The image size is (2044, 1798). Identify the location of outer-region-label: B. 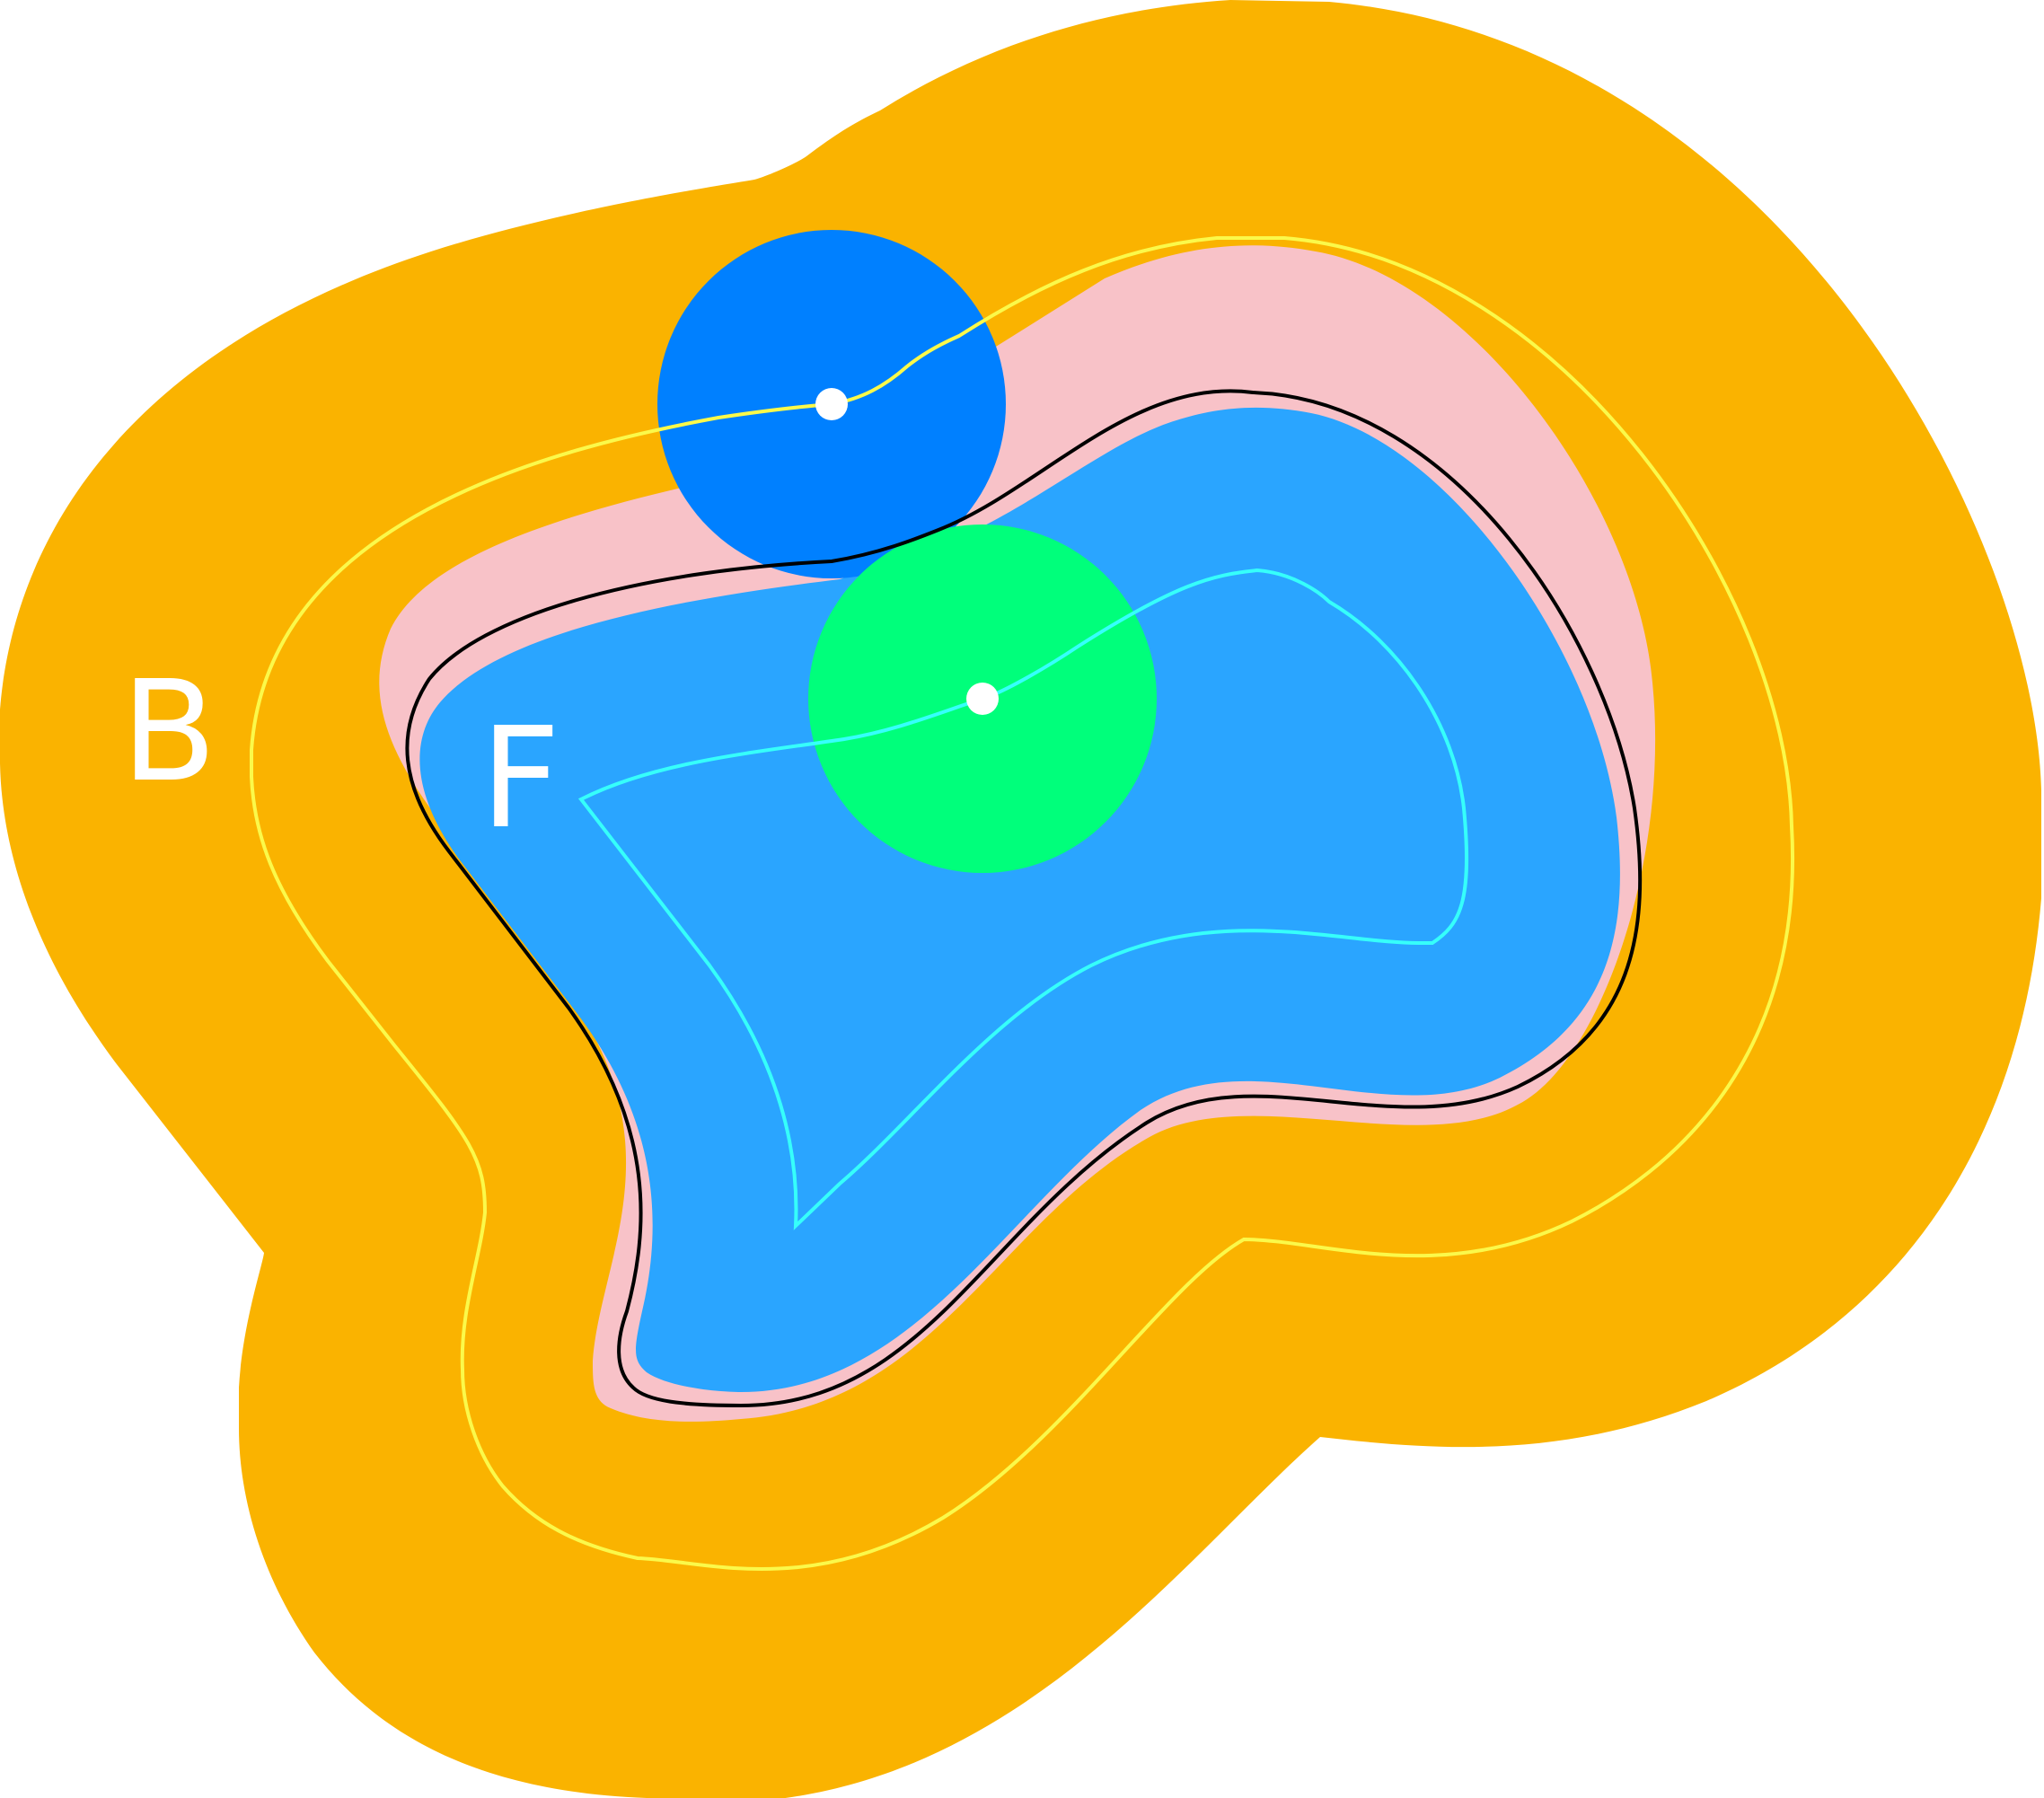
(169, 731).